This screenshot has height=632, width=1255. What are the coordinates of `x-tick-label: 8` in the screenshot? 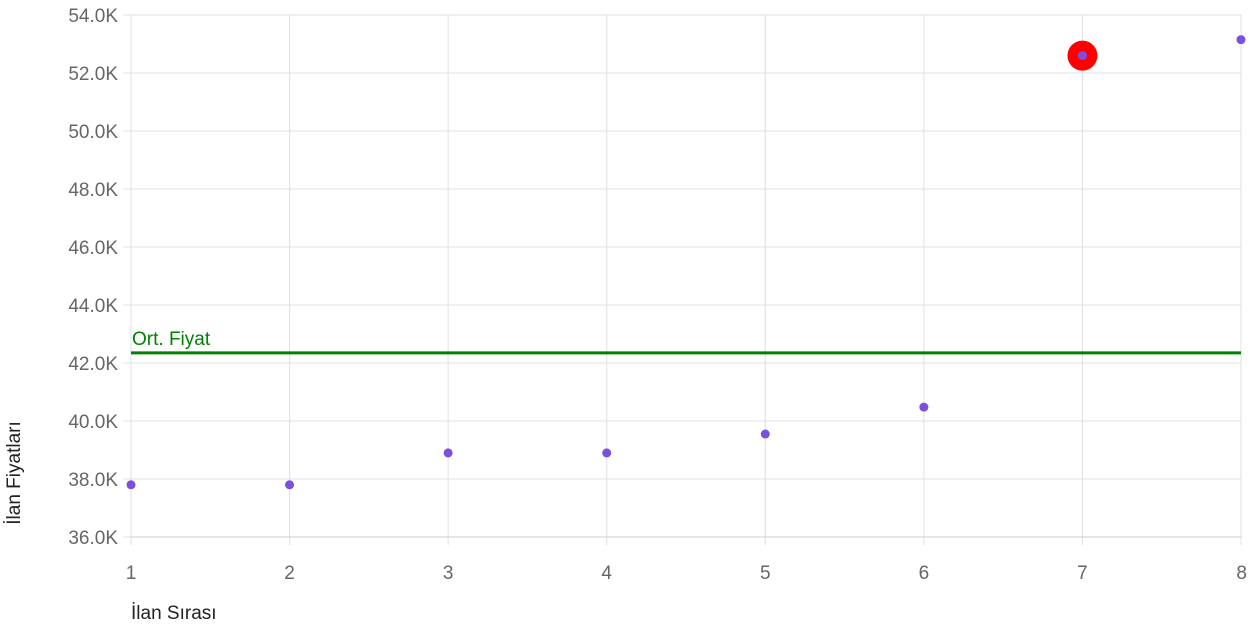 It's located at (1241, 573).